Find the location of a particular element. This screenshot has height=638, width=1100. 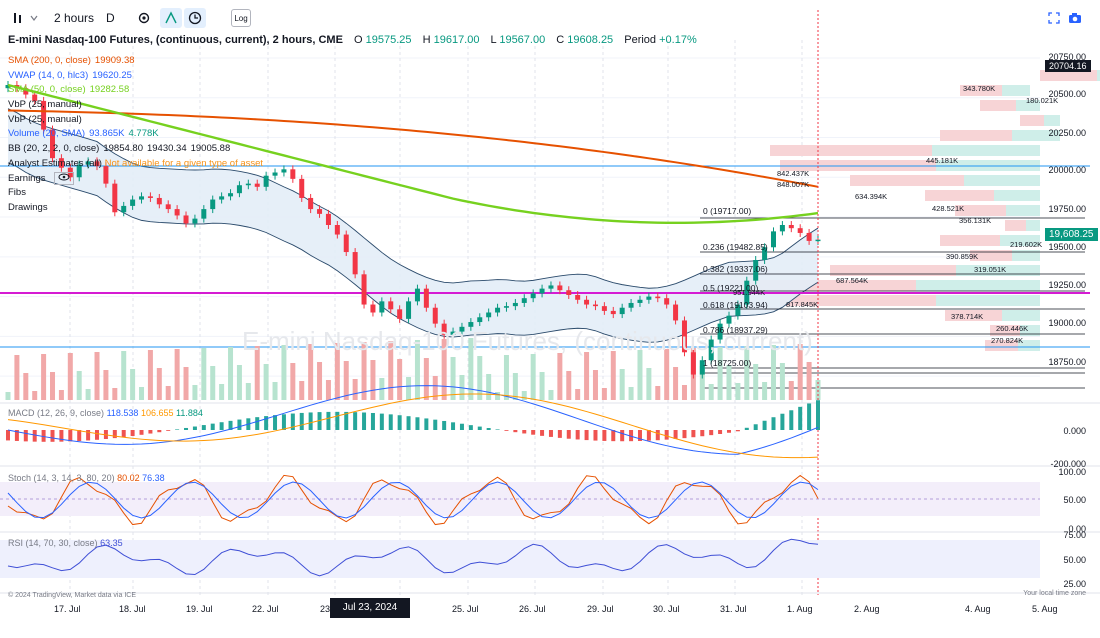

macd-axis-tick: 0.000 is located at coordinates (1074, 431).